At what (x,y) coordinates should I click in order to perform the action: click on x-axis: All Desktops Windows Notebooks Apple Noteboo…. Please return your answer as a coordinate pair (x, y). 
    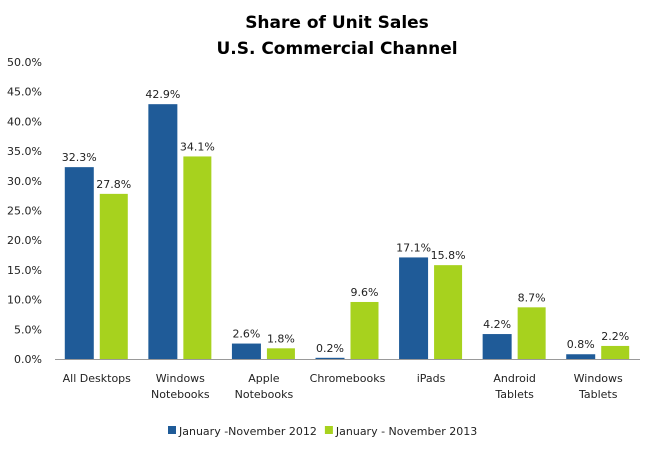
    Looking at the image, I should click on (347, 380).